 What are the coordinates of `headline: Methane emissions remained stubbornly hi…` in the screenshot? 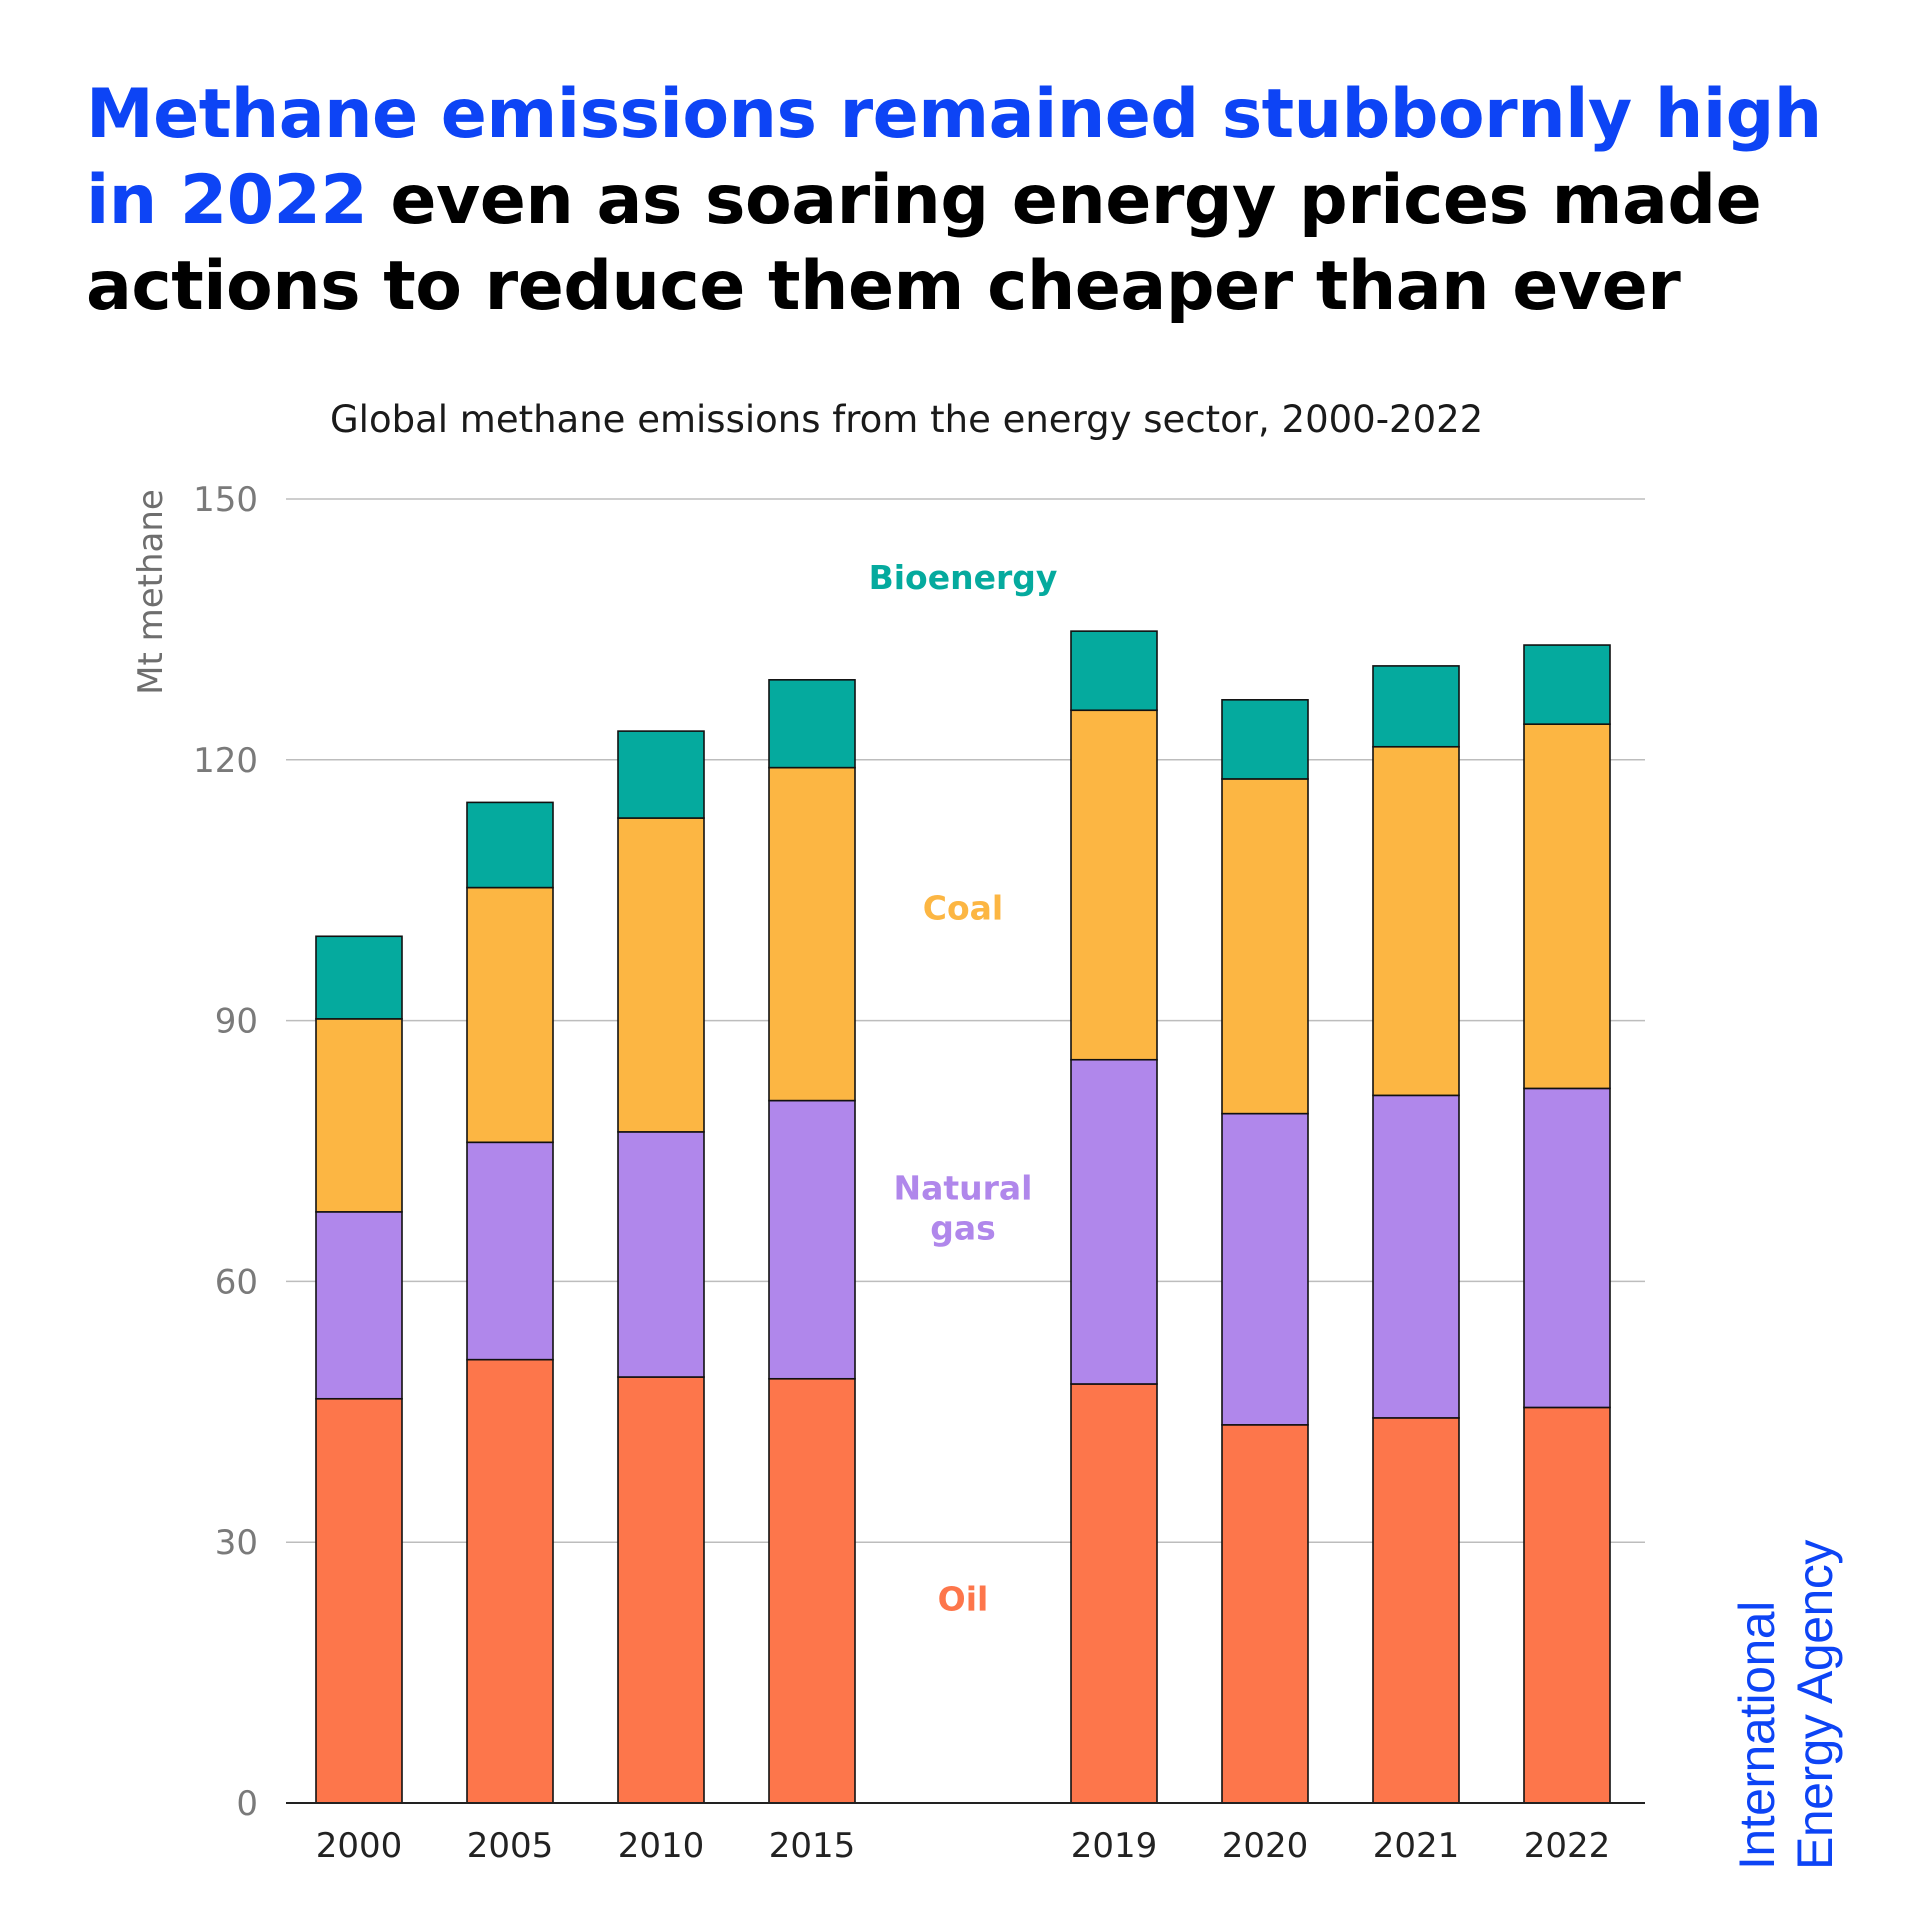 It's located at (966, 201).